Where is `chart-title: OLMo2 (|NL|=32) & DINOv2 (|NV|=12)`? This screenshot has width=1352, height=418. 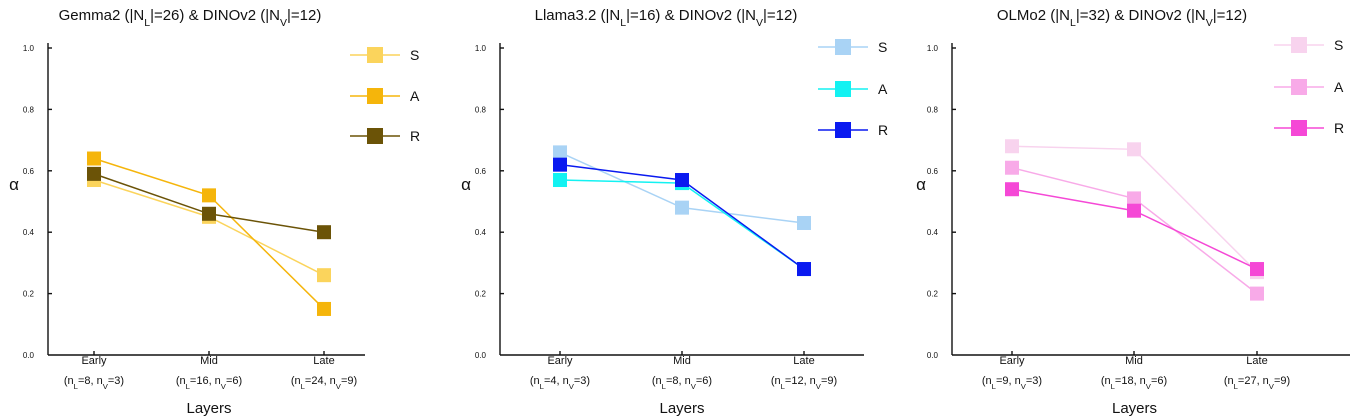
chart-title: OLMo2 (|NL|=32) & DINOv2 (|NV|=12) is located at coordinates (1122, 18).